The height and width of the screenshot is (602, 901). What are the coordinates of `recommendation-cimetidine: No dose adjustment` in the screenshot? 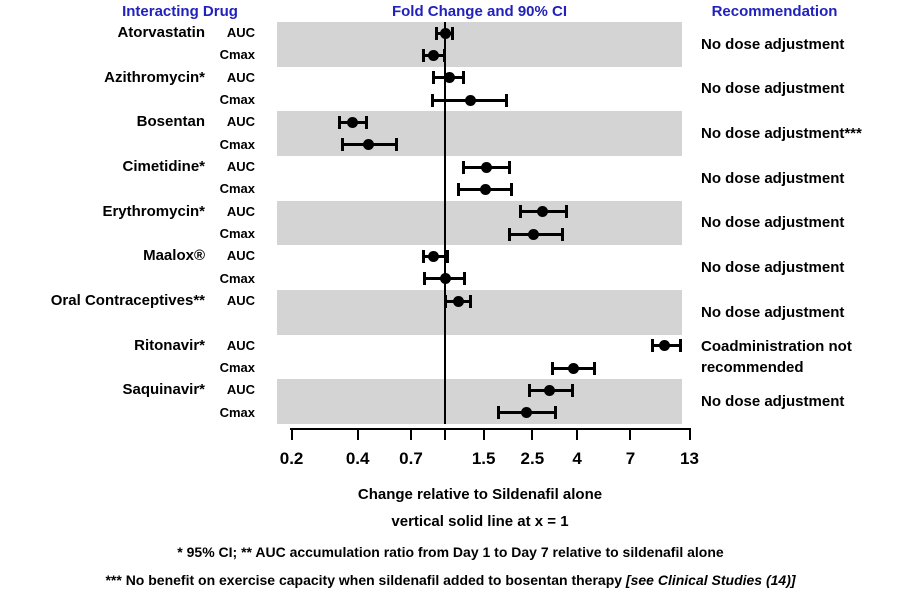 It's located at (773, 178).